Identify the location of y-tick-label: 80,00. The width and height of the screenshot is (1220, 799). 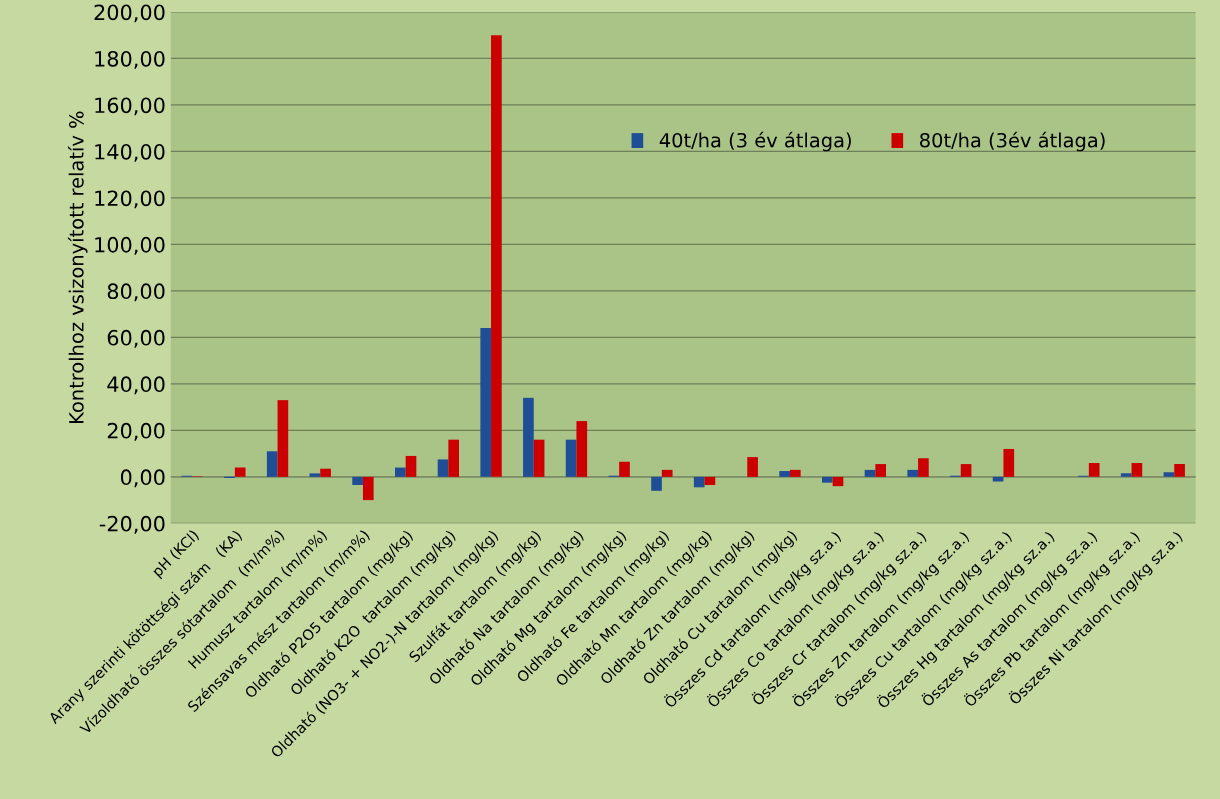
(136, 292).